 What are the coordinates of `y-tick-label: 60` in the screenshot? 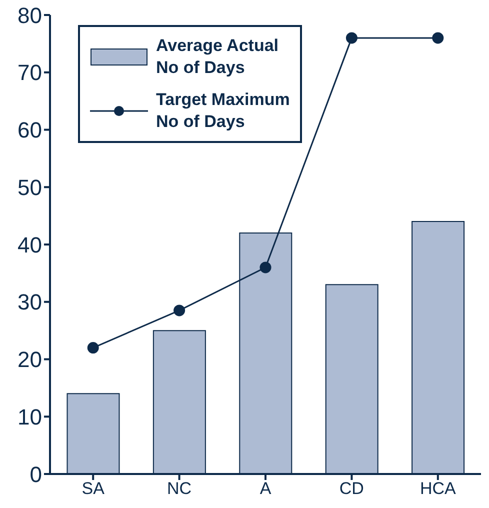 It's located at (30, 130).